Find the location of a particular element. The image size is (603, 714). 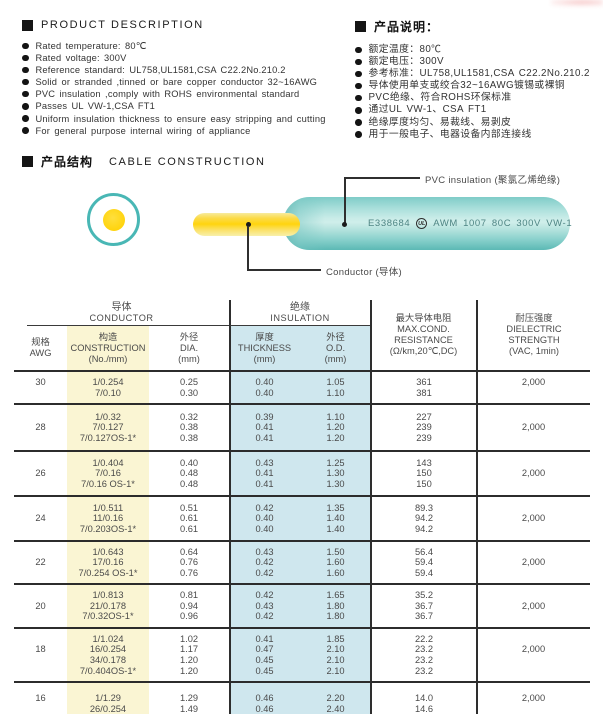

cell-construction: 1/0.643 17/0.16 7/0.254 OS-1* is located at coordinates (108, 562).